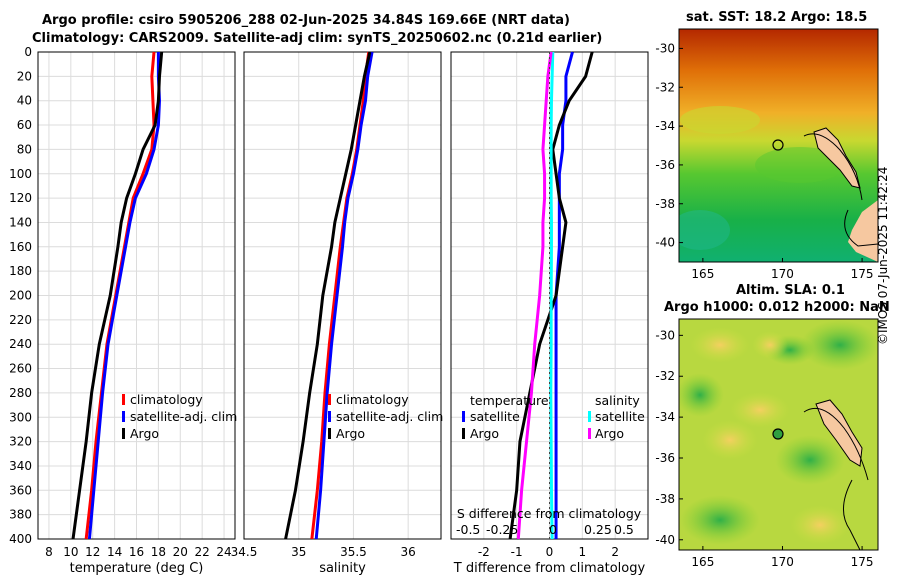 The image size is (900, 580). I want to click on y-tick-label: 100, so click(20, 174).